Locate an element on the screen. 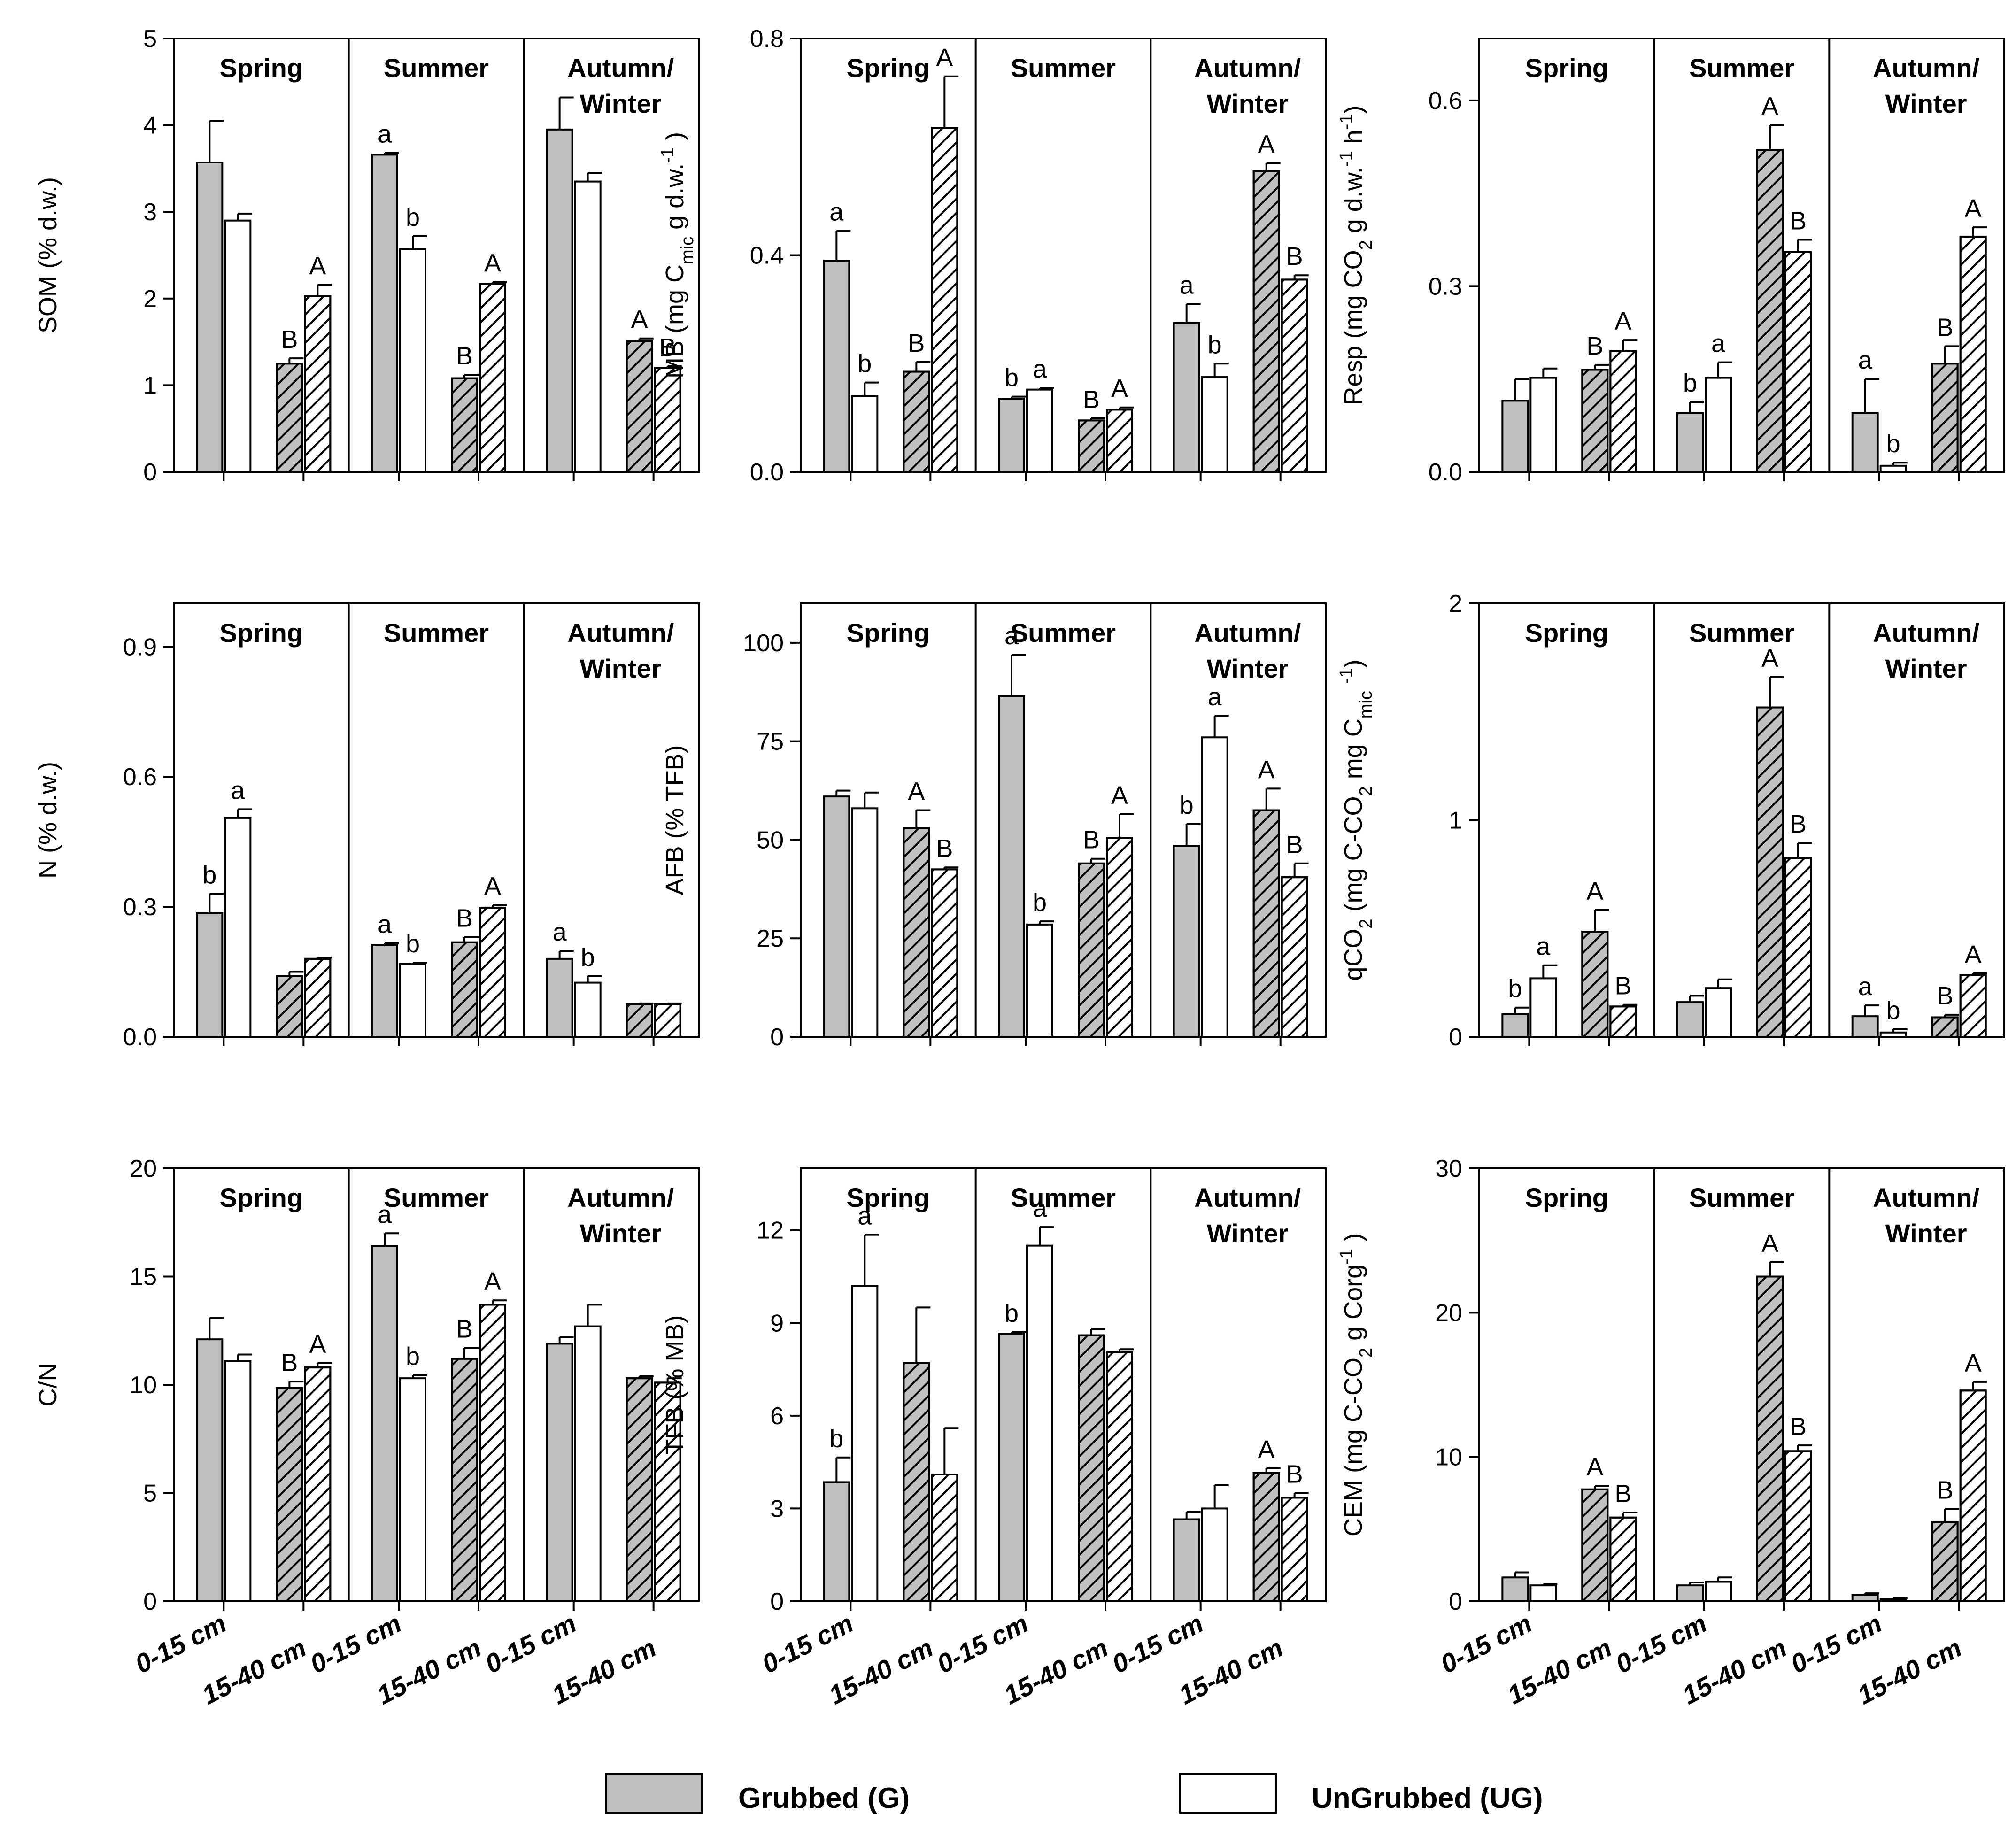 Image resolution: width=2016 pixels, height=1829 pixels. y-axis-label-part: qCO is located at coordinates (1353, 955).